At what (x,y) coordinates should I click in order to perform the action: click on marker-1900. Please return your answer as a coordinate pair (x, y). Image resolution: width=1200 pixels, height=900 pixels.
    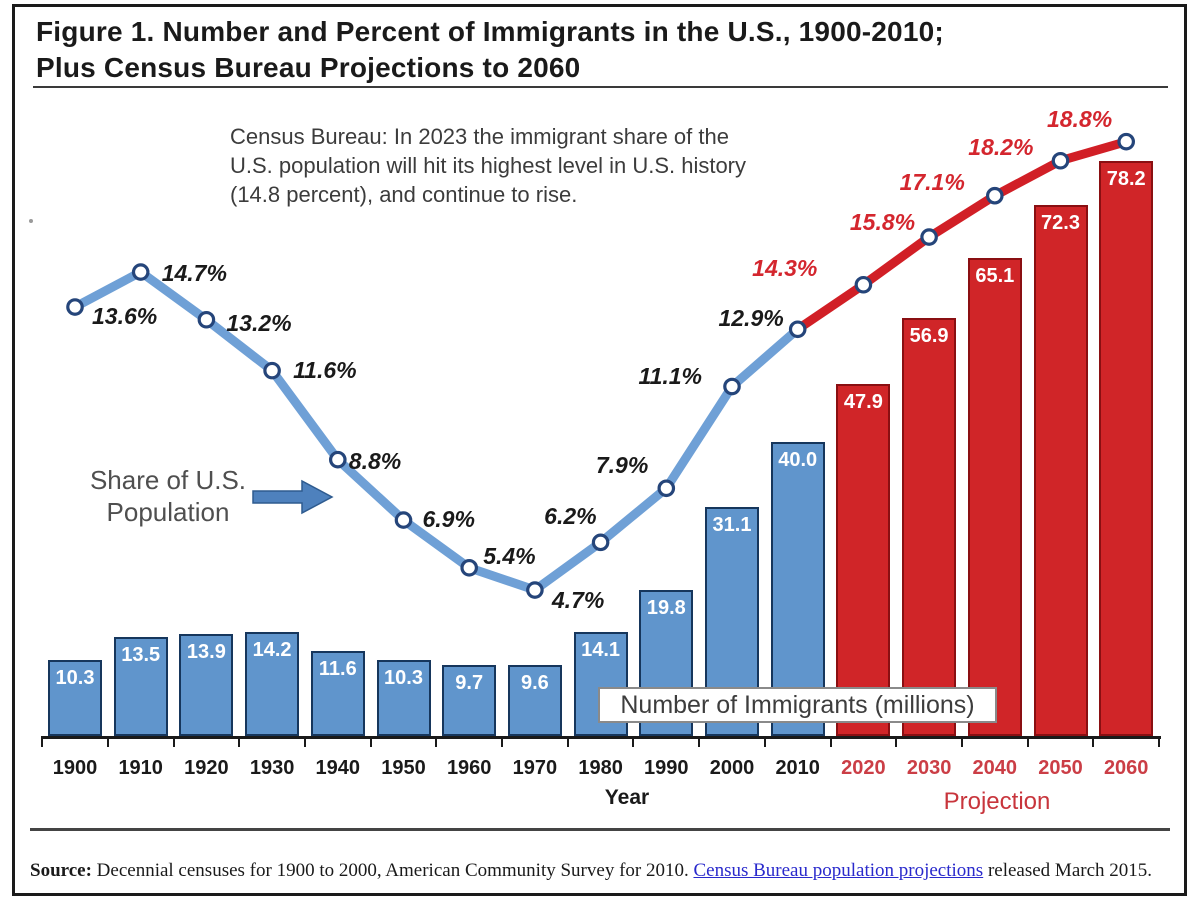
    Looking at the image, I should click on (75, 307).